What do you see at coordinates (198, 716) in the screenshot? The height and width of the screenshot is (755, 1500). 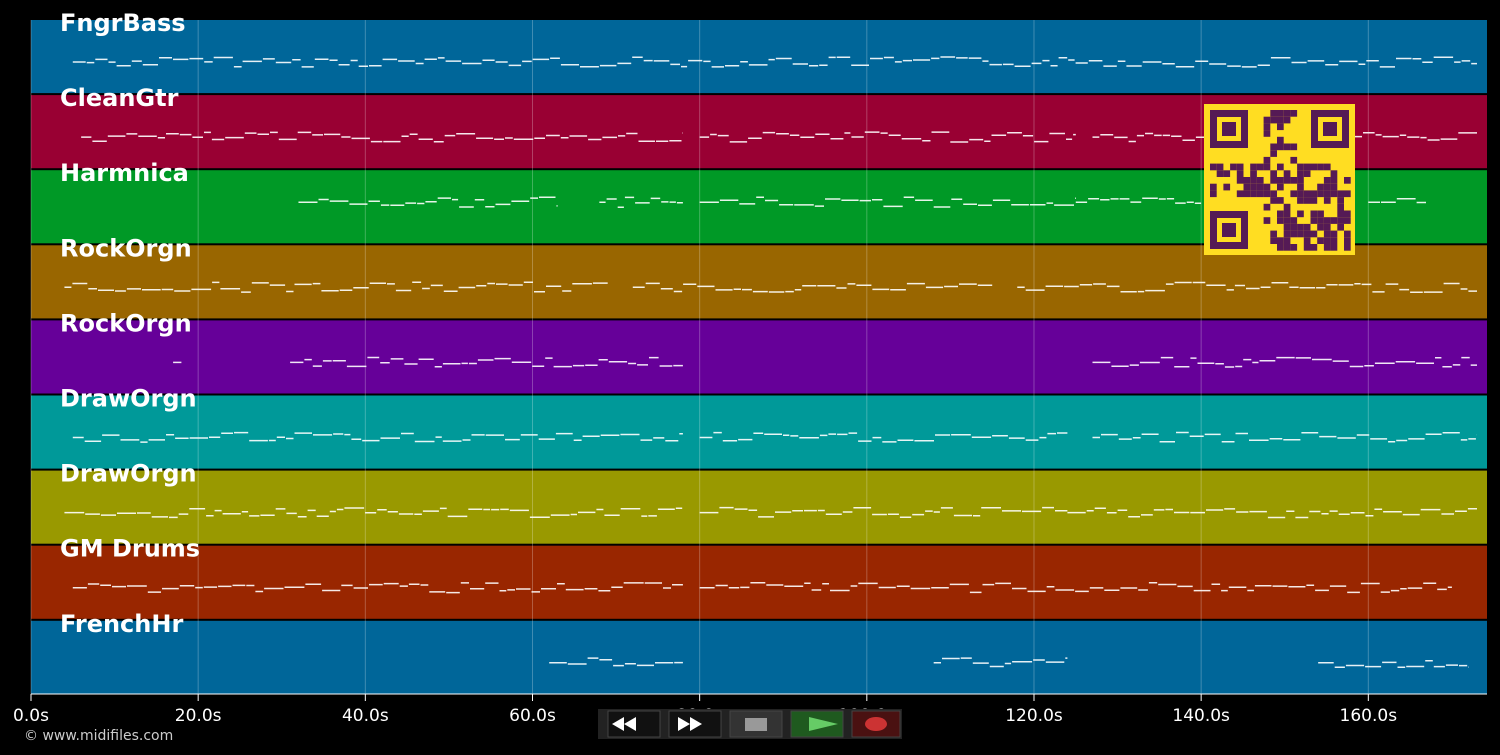 I see `tick-label: 20.0s` at bounding box center [198, 716].